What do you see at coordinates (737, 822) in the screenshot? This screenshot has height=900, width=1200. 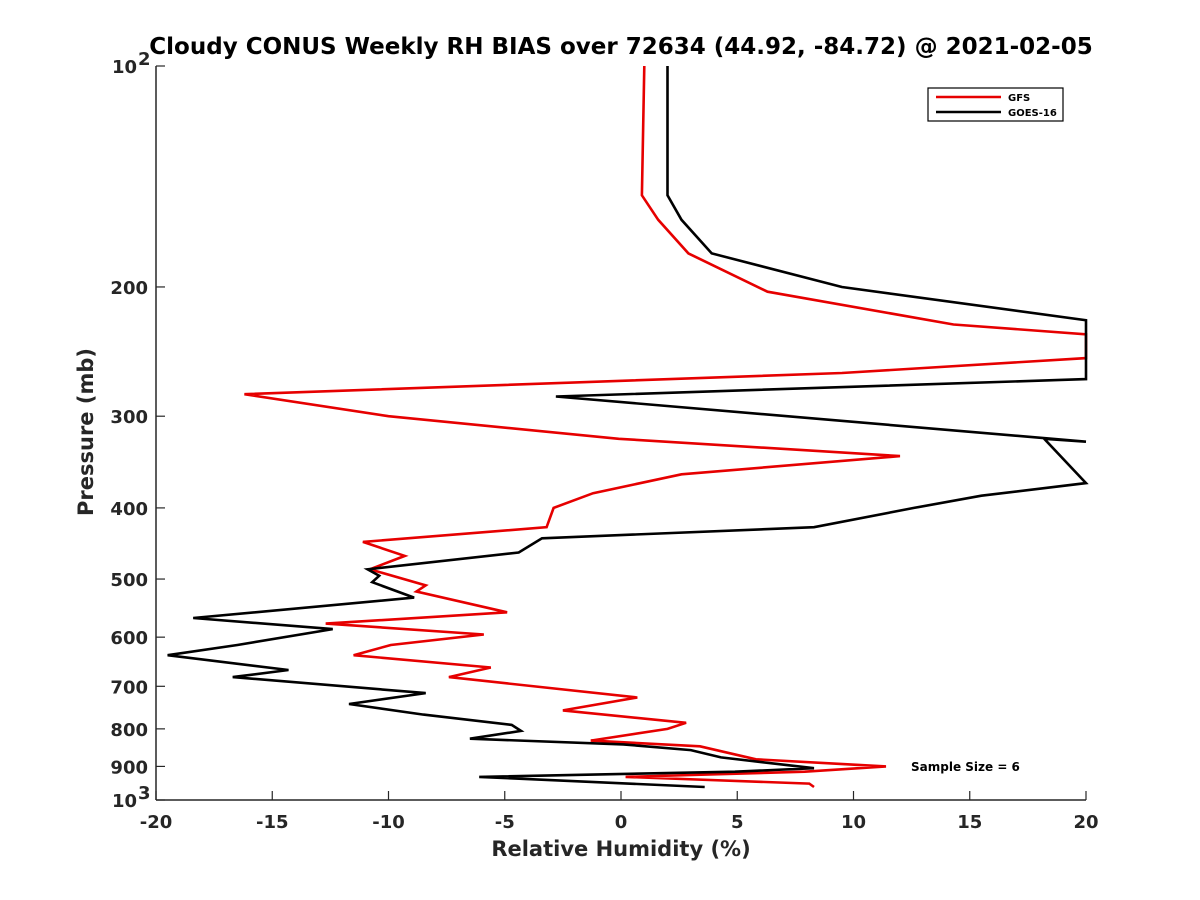 I see `x-tick-label: 5` at bounding box center [737, 822].